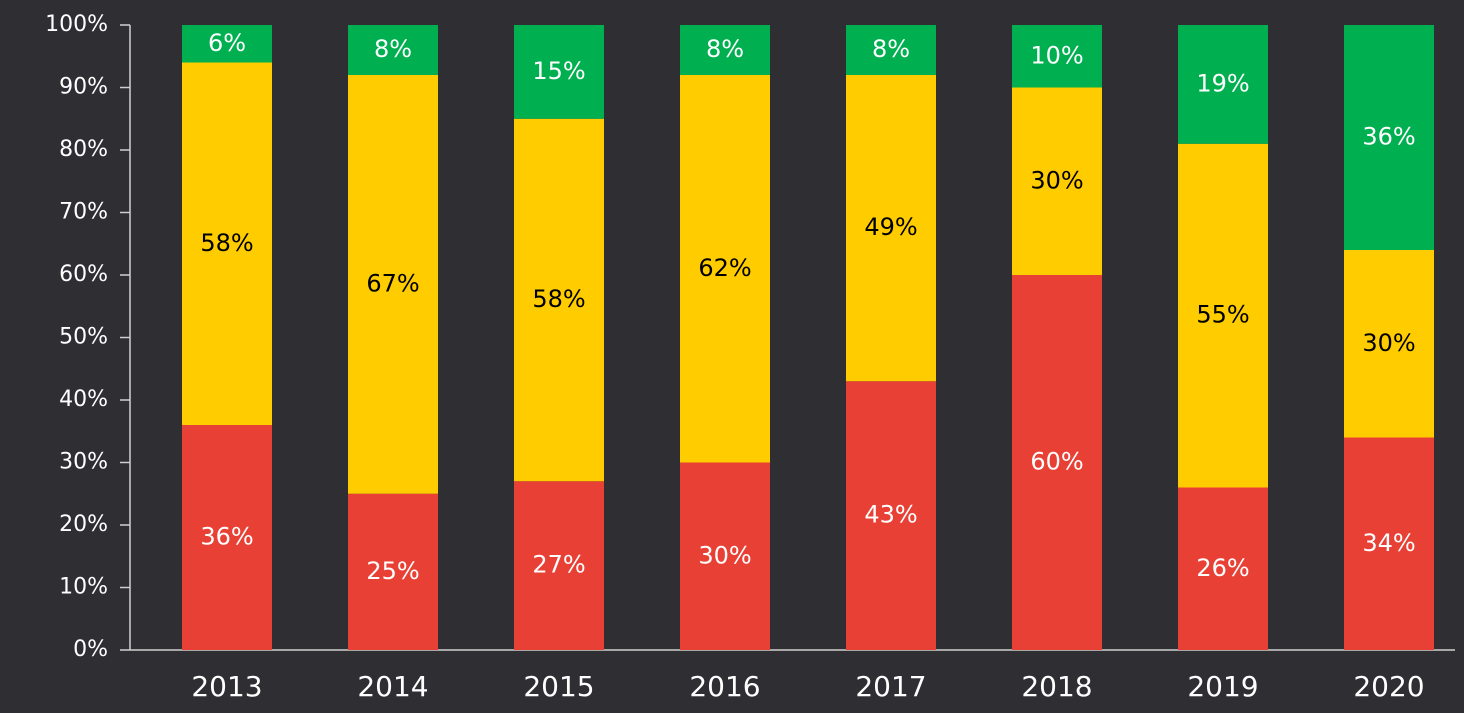 Image resolution: width=1464 pixels, height=713 pixels. Describe the element at coordinates (1222, 686) in the screenshot. I see `x-tick-label: 2019` at that location.